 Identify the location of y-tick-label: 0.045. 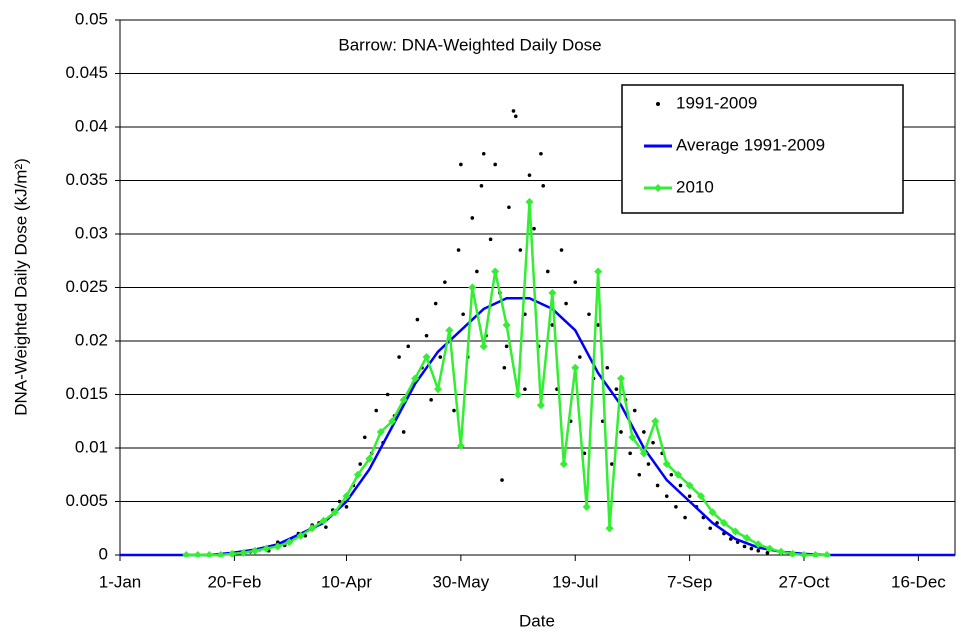
(86, 72).